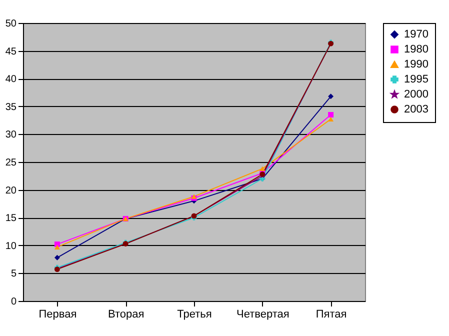 This screenshot has height=336, width=449. Describe the element at coordinates (416, 94) in the screenshot. I see `legend-label: 2000` at that location.